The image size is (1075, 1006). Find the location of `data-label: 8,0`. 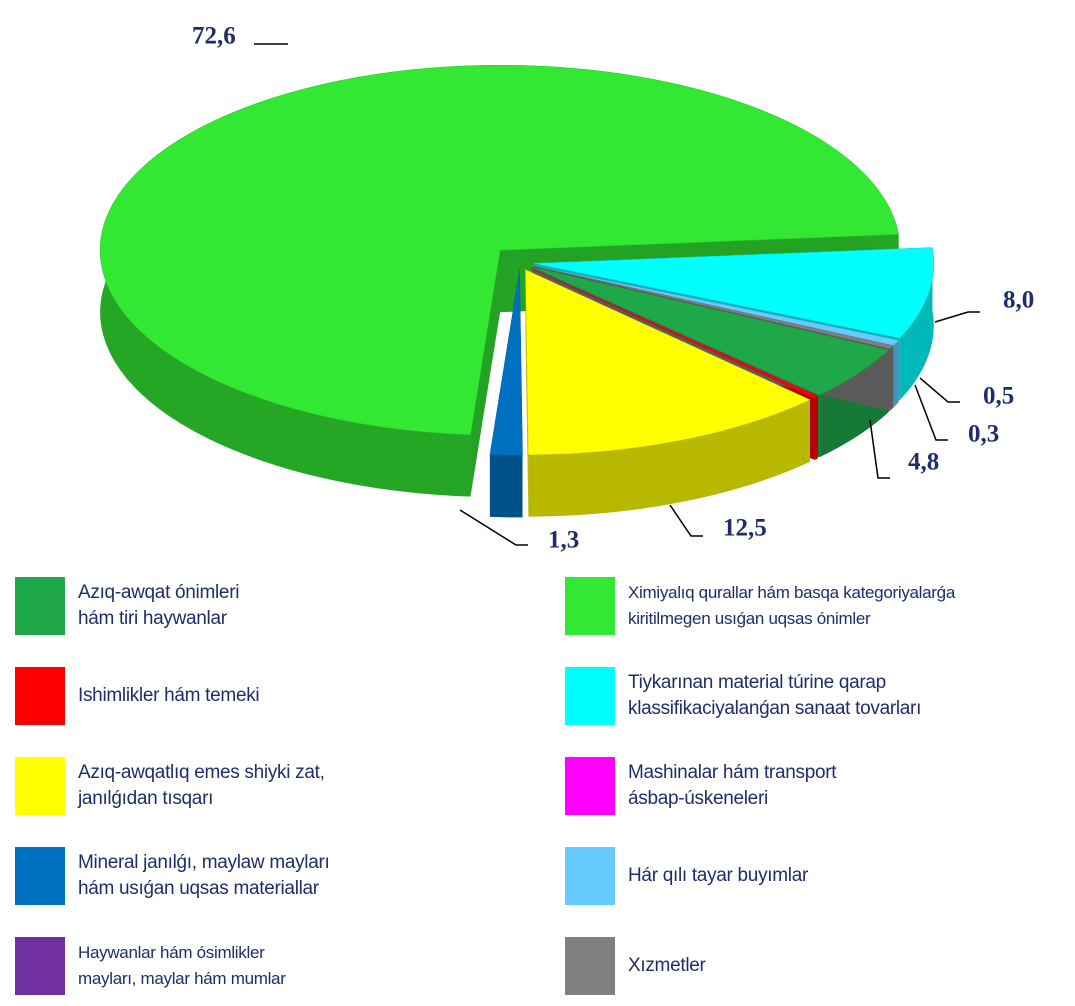

data-label: 8,0 is located at coordinates (1018, 300).